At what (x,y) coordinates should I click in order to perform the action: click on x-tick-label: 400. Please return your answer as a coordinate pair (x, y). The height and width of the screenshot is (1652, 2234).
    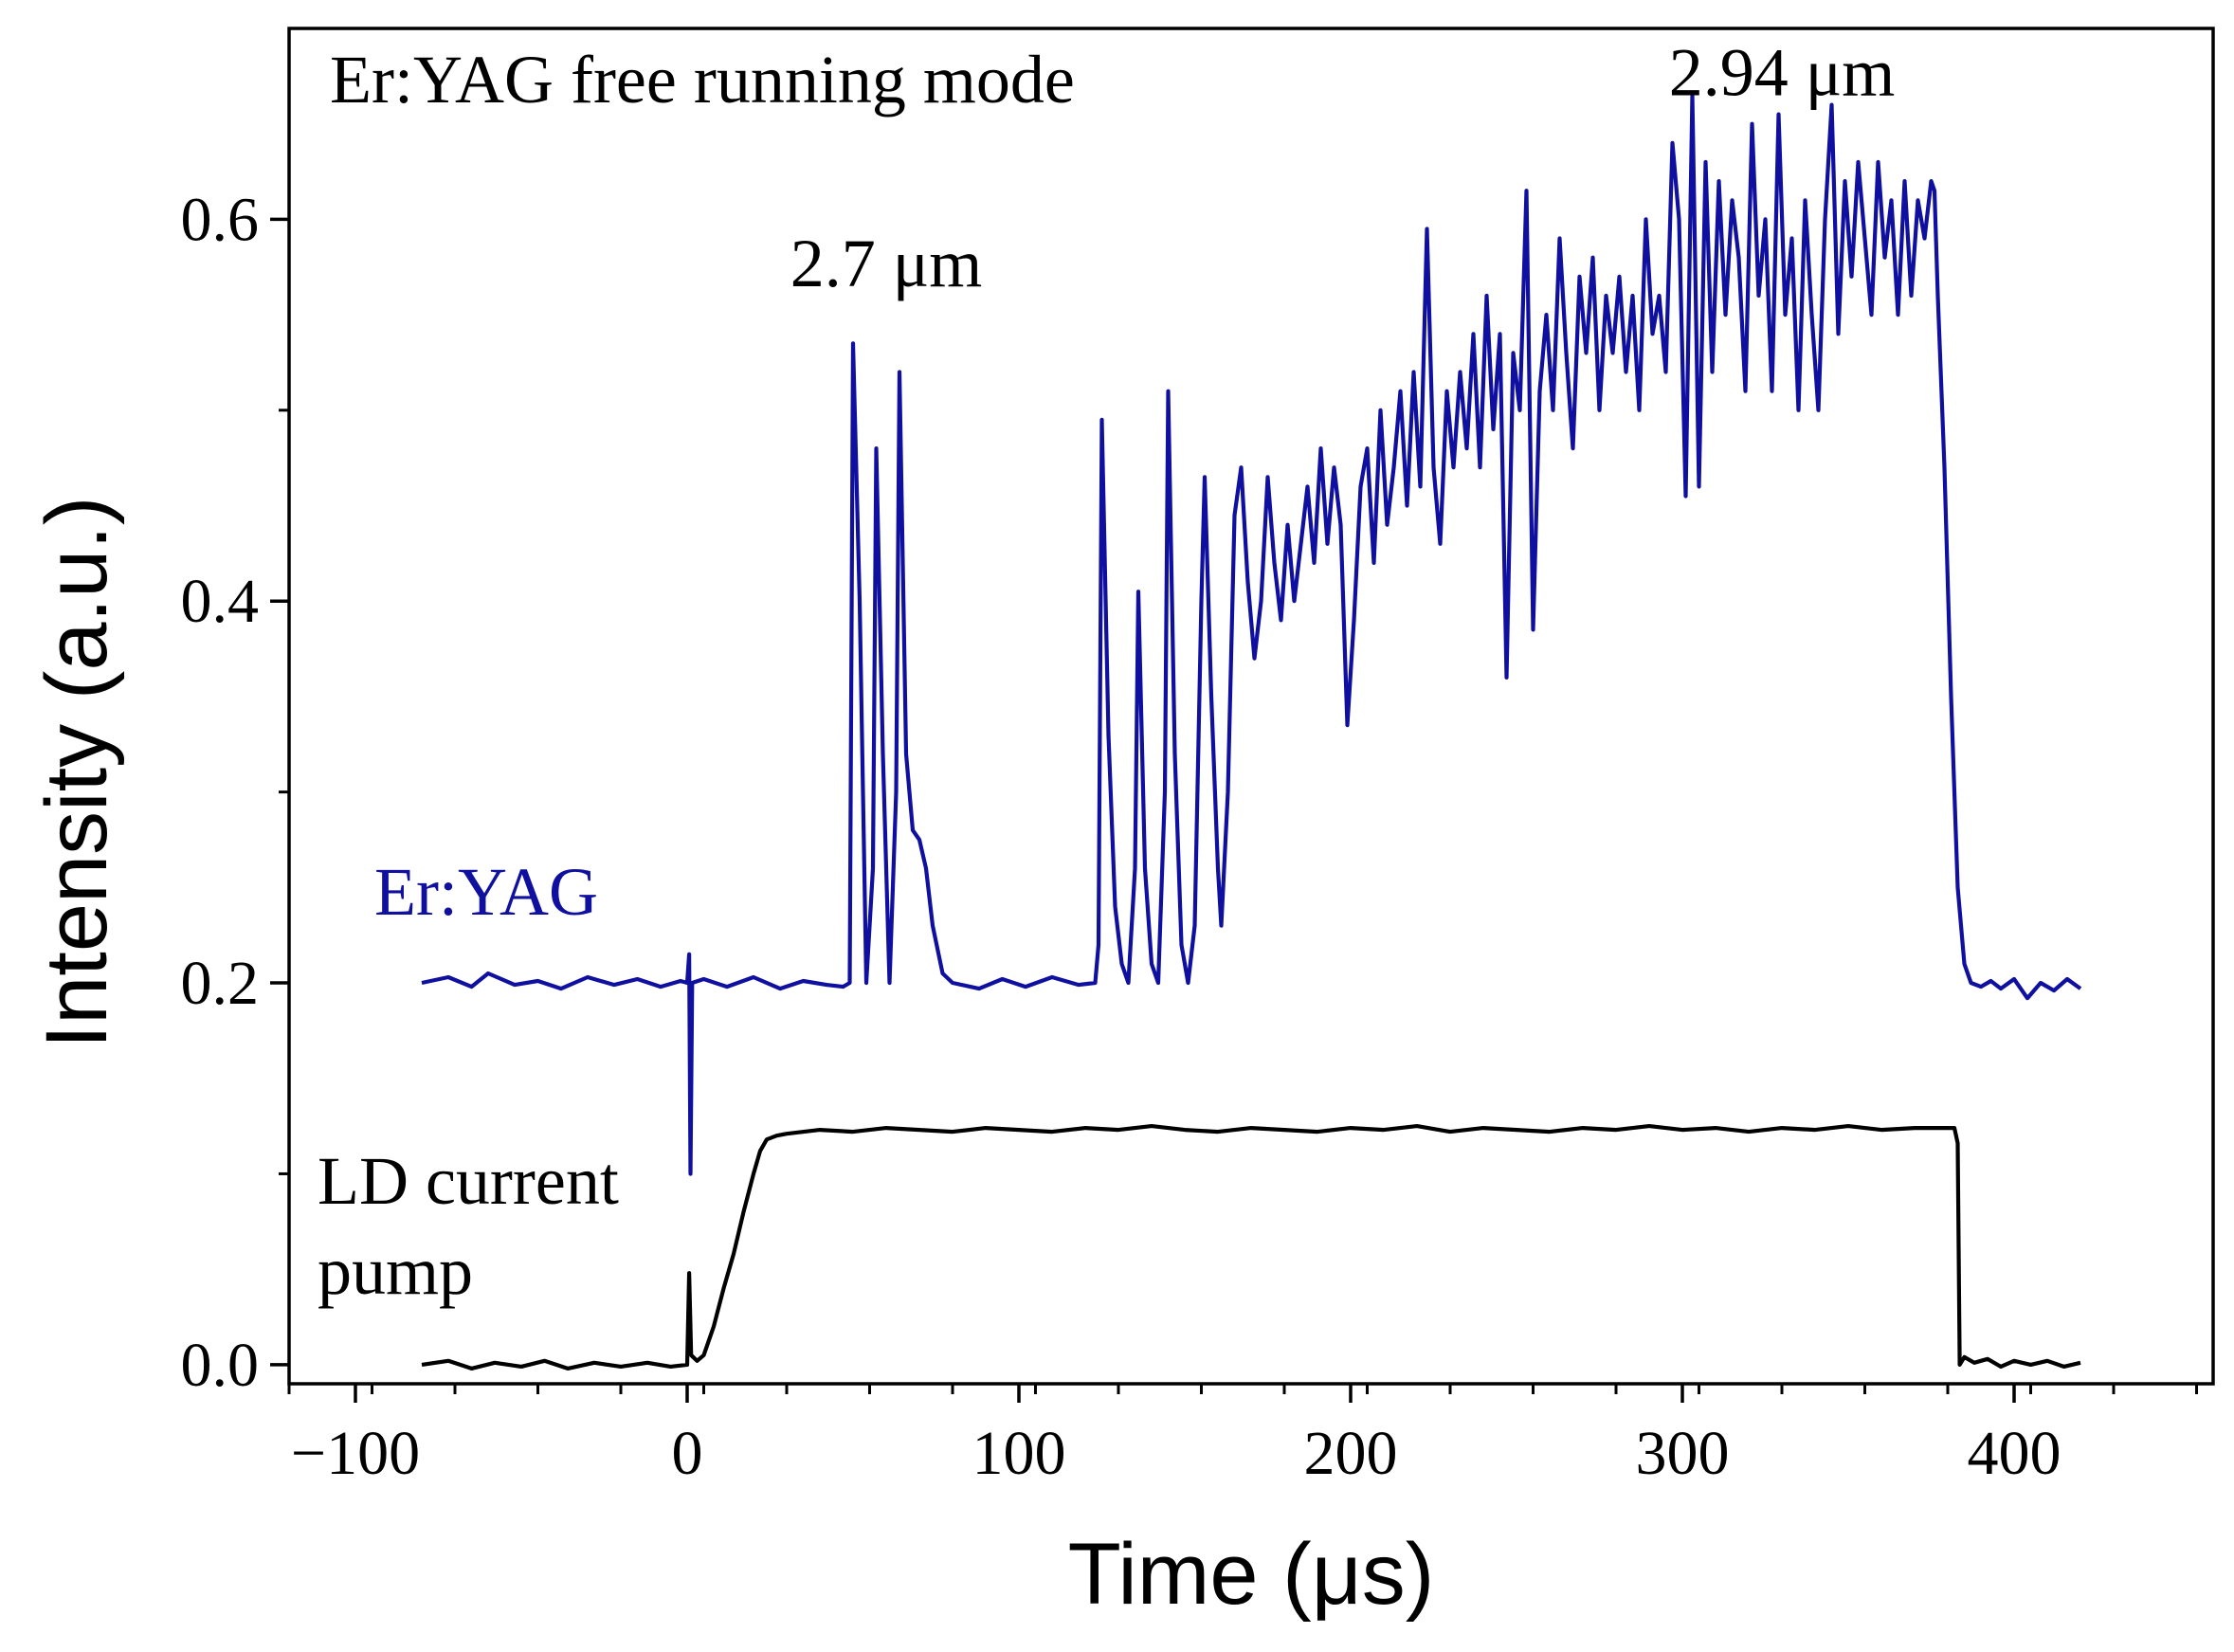
    Looking at the image, I should click on (2015, 1453).